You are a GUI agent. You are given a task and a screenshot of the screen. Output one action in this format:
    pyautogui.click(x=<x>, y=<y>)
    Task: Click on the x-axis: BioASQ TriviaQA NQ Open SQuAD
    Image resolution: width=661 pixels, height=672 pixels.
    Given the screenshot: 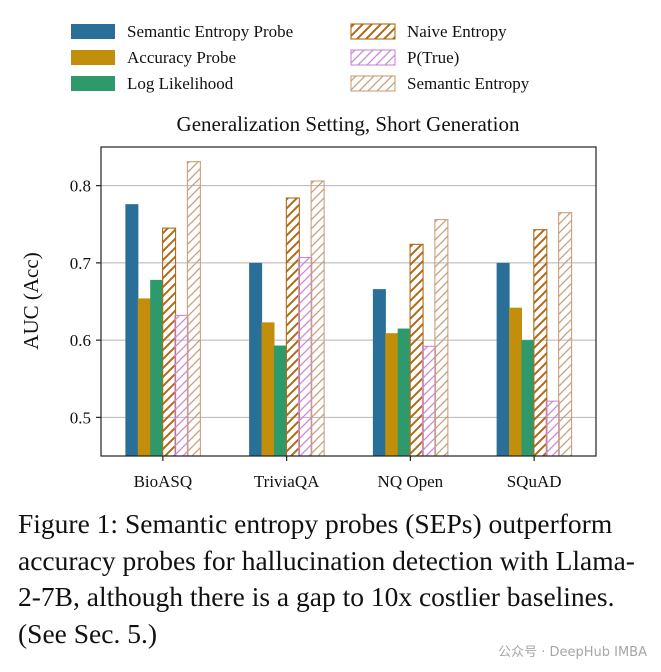 What is the action you would take?
    pyautogui.click(x=348, y=473)
    